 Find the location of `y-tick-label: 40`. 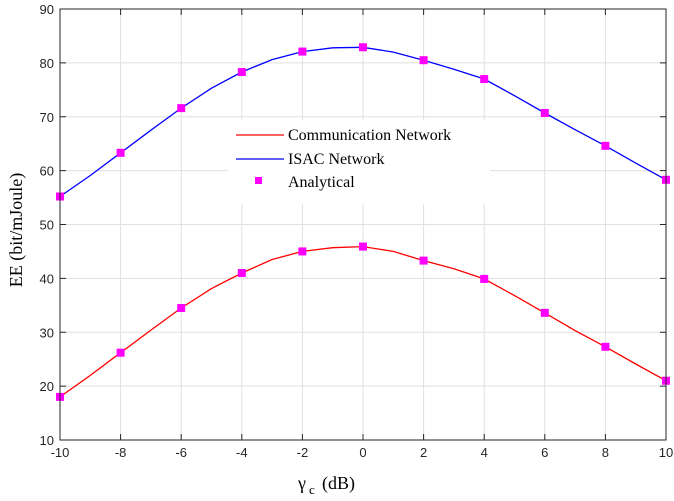

y-tick-label: 40 is located at coordinates (47, 278).